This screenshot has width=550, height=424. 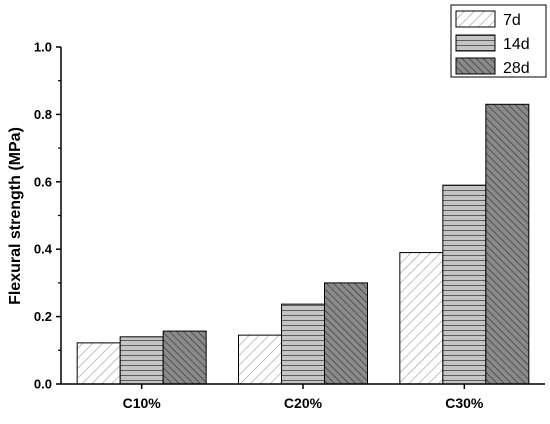 What do you see at coordinates (346, 333) in the screenshot?
I see `bar-28d-C20pct` at bounding box center [346, 333].